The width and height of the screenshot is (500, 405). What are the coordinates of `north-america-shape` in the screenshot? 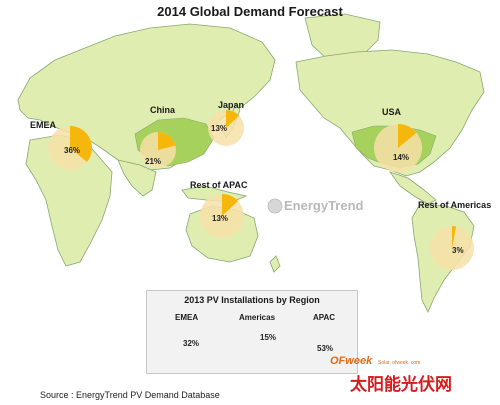 It's located at (390, 113).